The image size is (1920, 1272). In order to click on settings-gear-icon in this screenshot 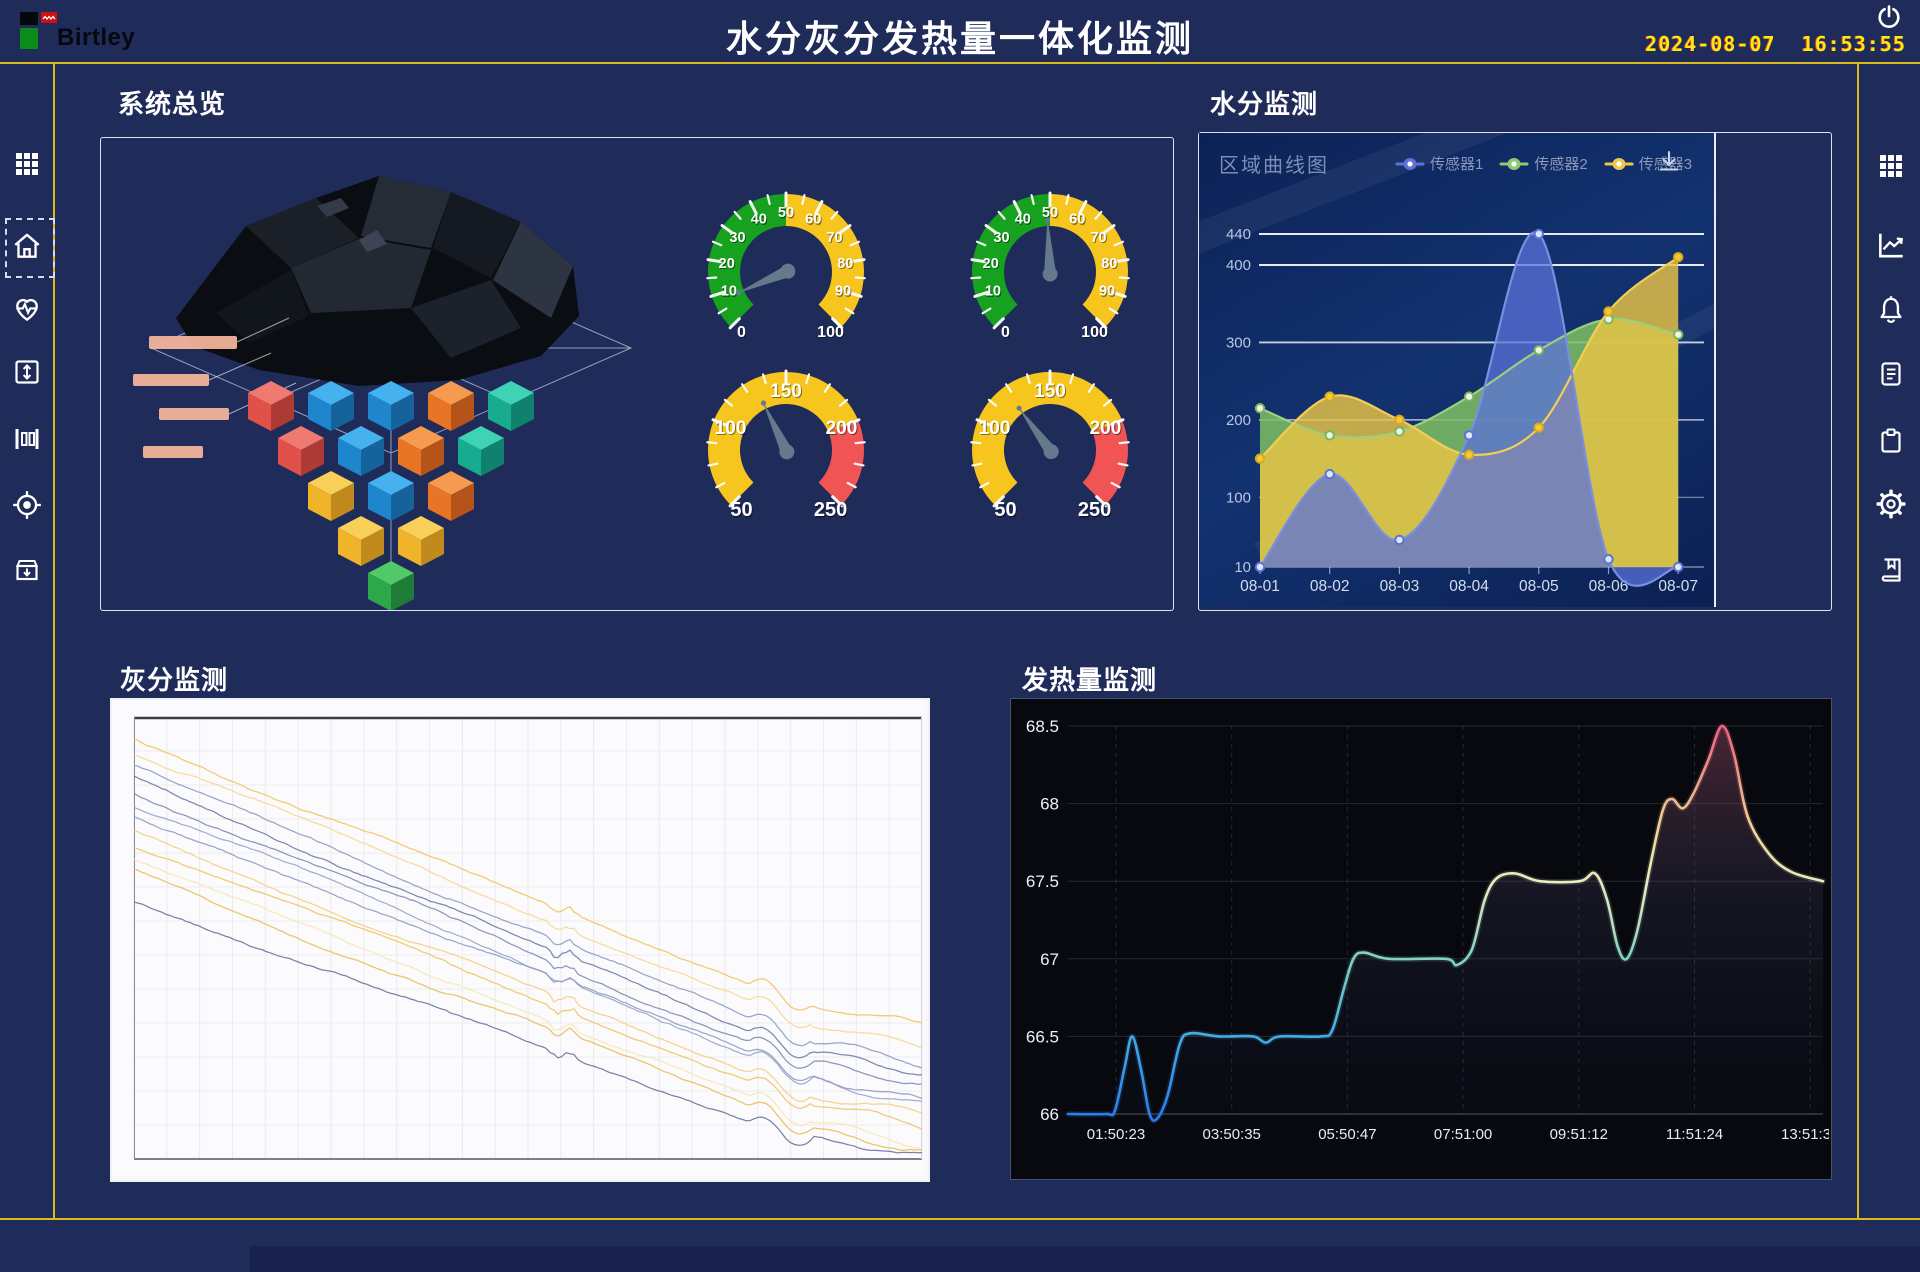, I will do `click(1890, 504)`.